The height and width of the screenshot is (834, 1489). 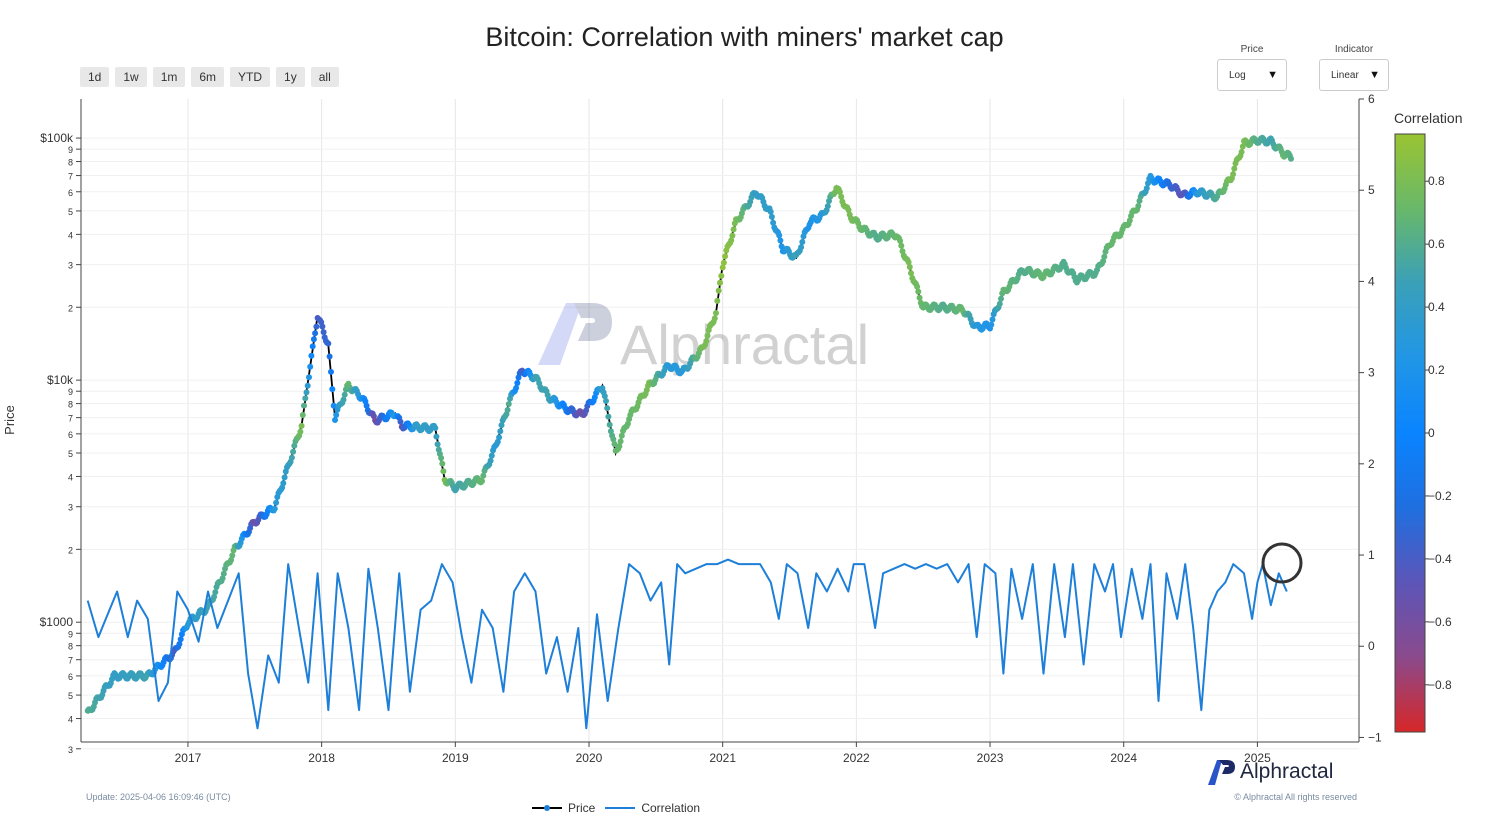 What do you see at coordinates (1272, 75) in the screenshot?
I see `caret-down-icon: ▼` at bounding box center [1272, 75].